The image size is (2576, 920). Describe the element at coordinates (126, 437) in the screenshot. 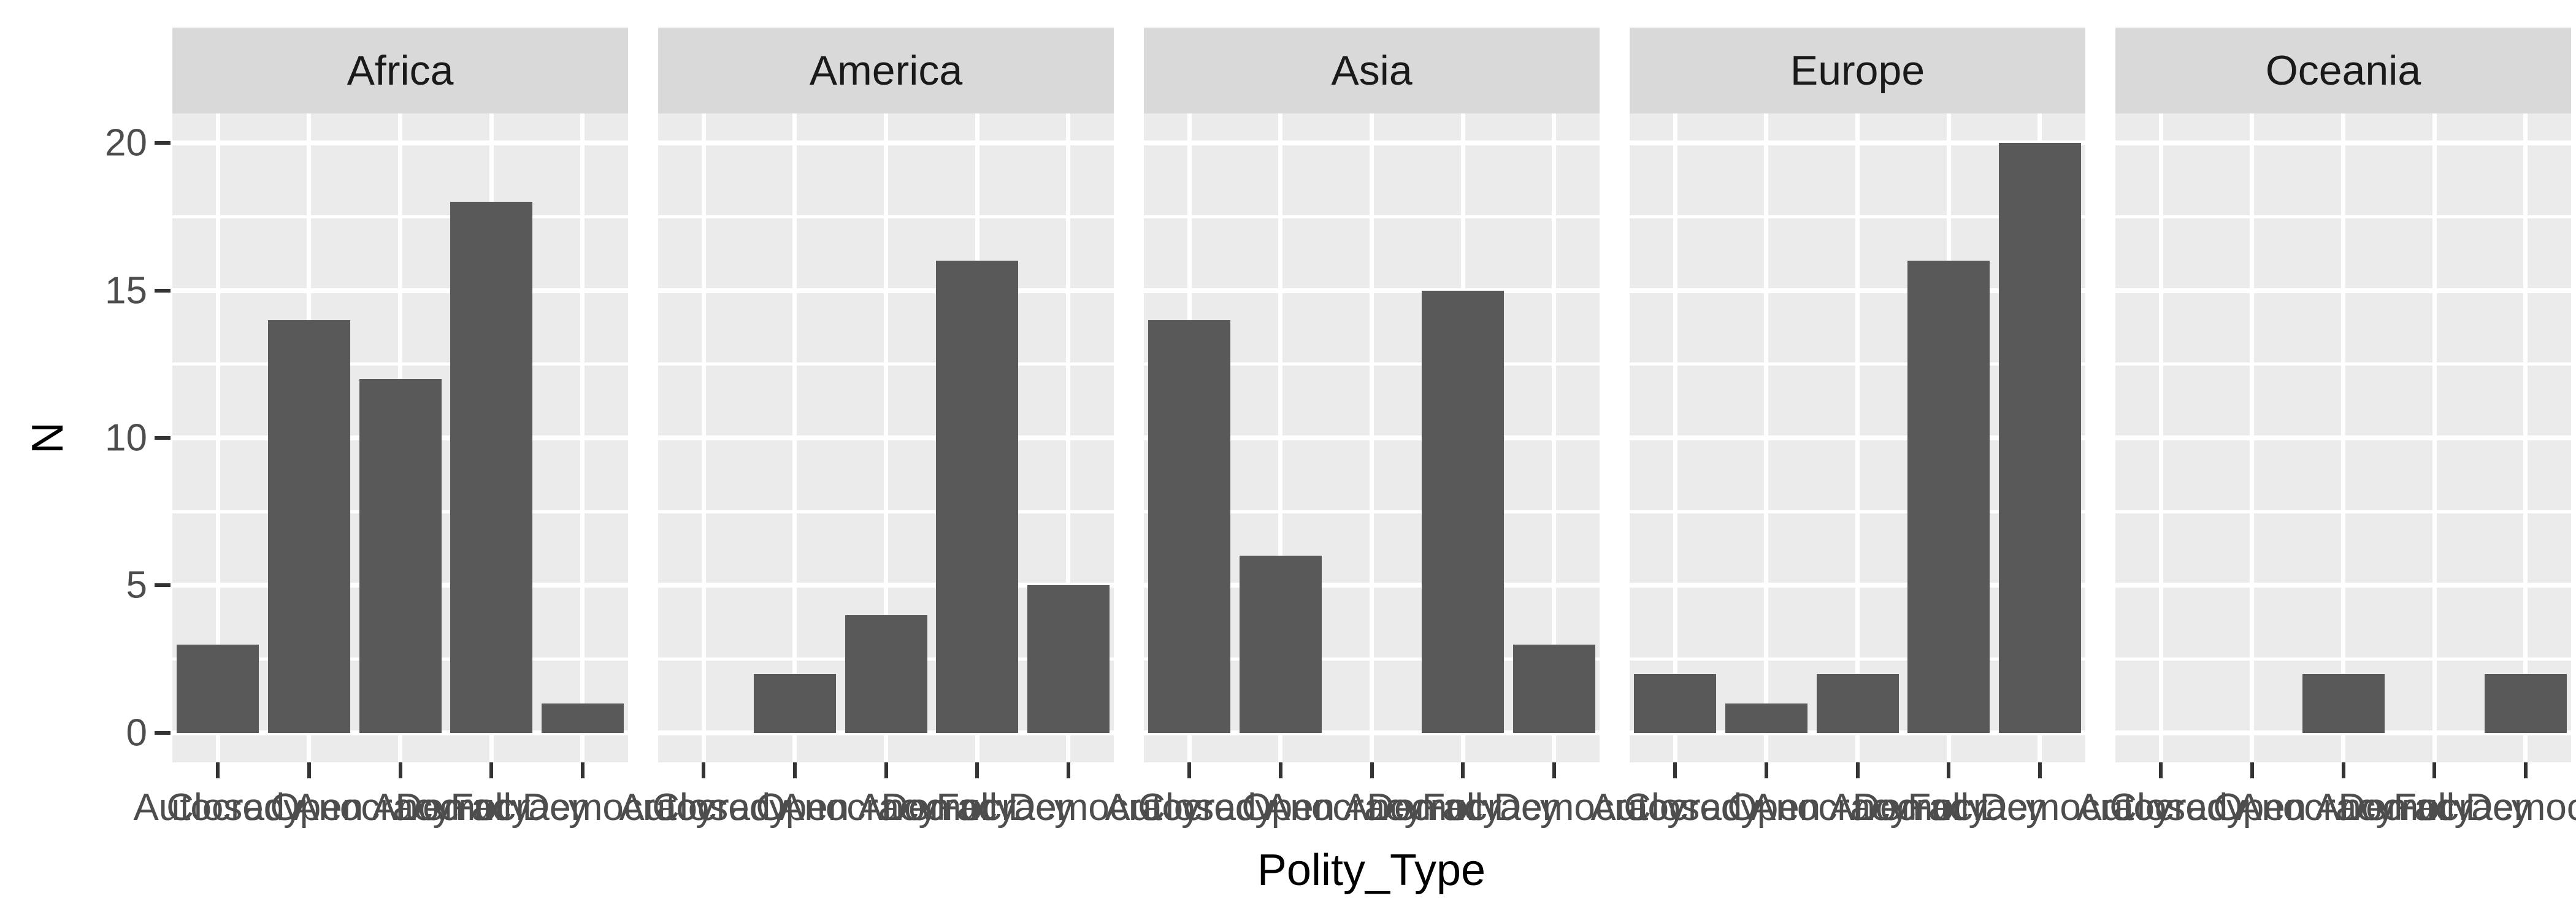

I see `y-tick-label: 10` at that location.